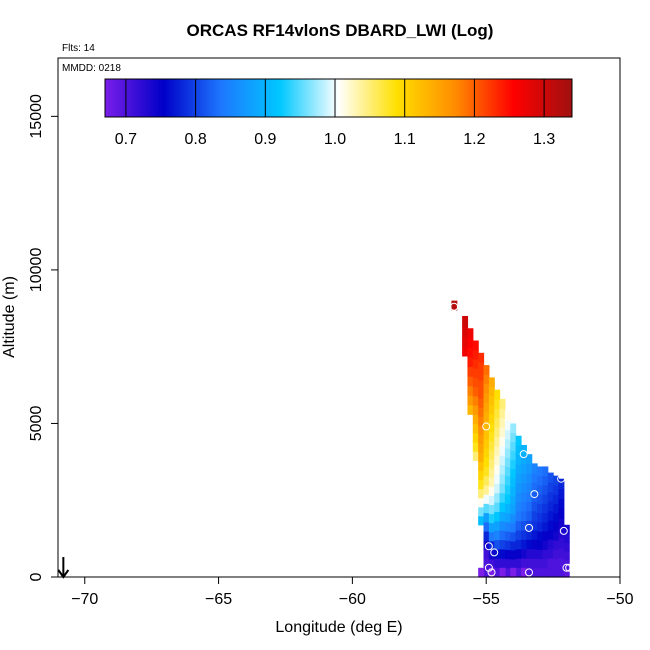 The image size is (650, 650). I want to click on colorbar-tick-label: 1.1, so click(405, 139).